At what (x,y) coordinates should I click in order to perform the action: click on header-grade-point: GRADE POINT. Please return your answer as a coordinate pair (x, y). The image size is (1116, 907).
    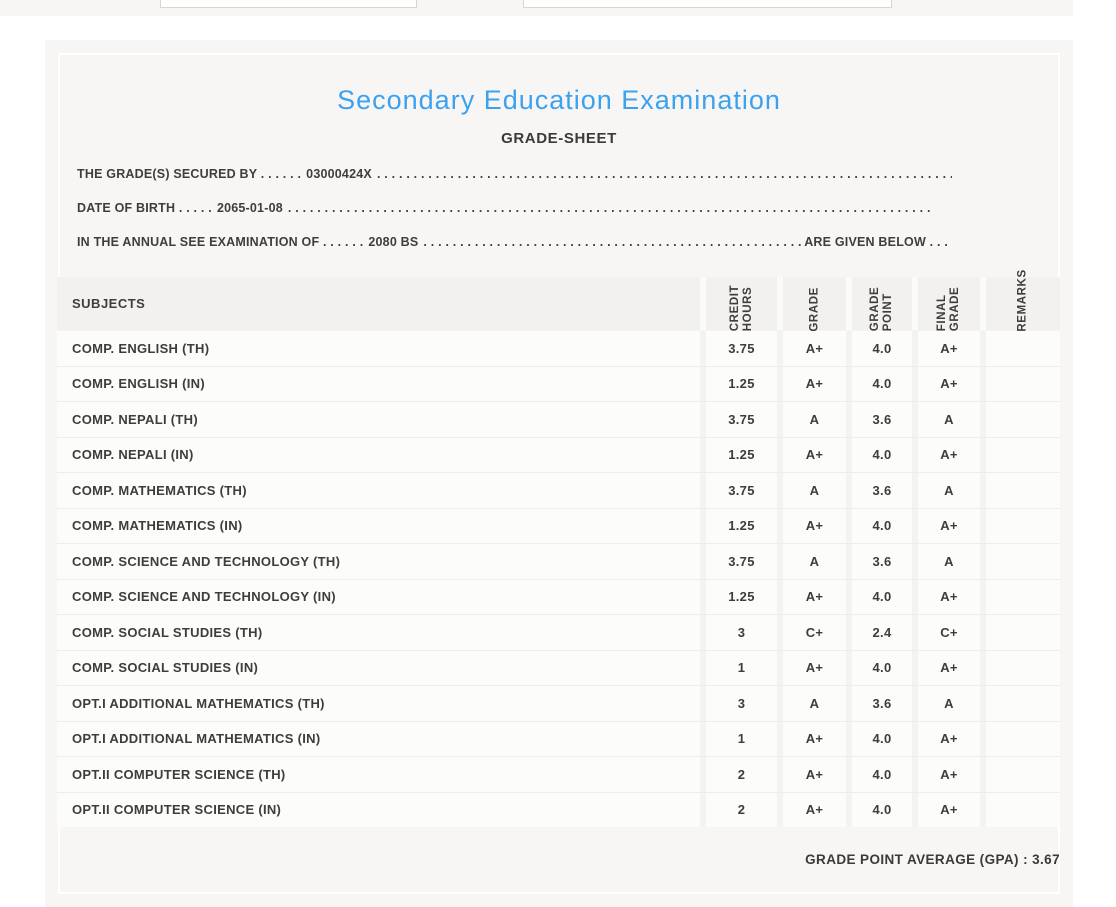
    Looking at the image, I should click on (879, 304).